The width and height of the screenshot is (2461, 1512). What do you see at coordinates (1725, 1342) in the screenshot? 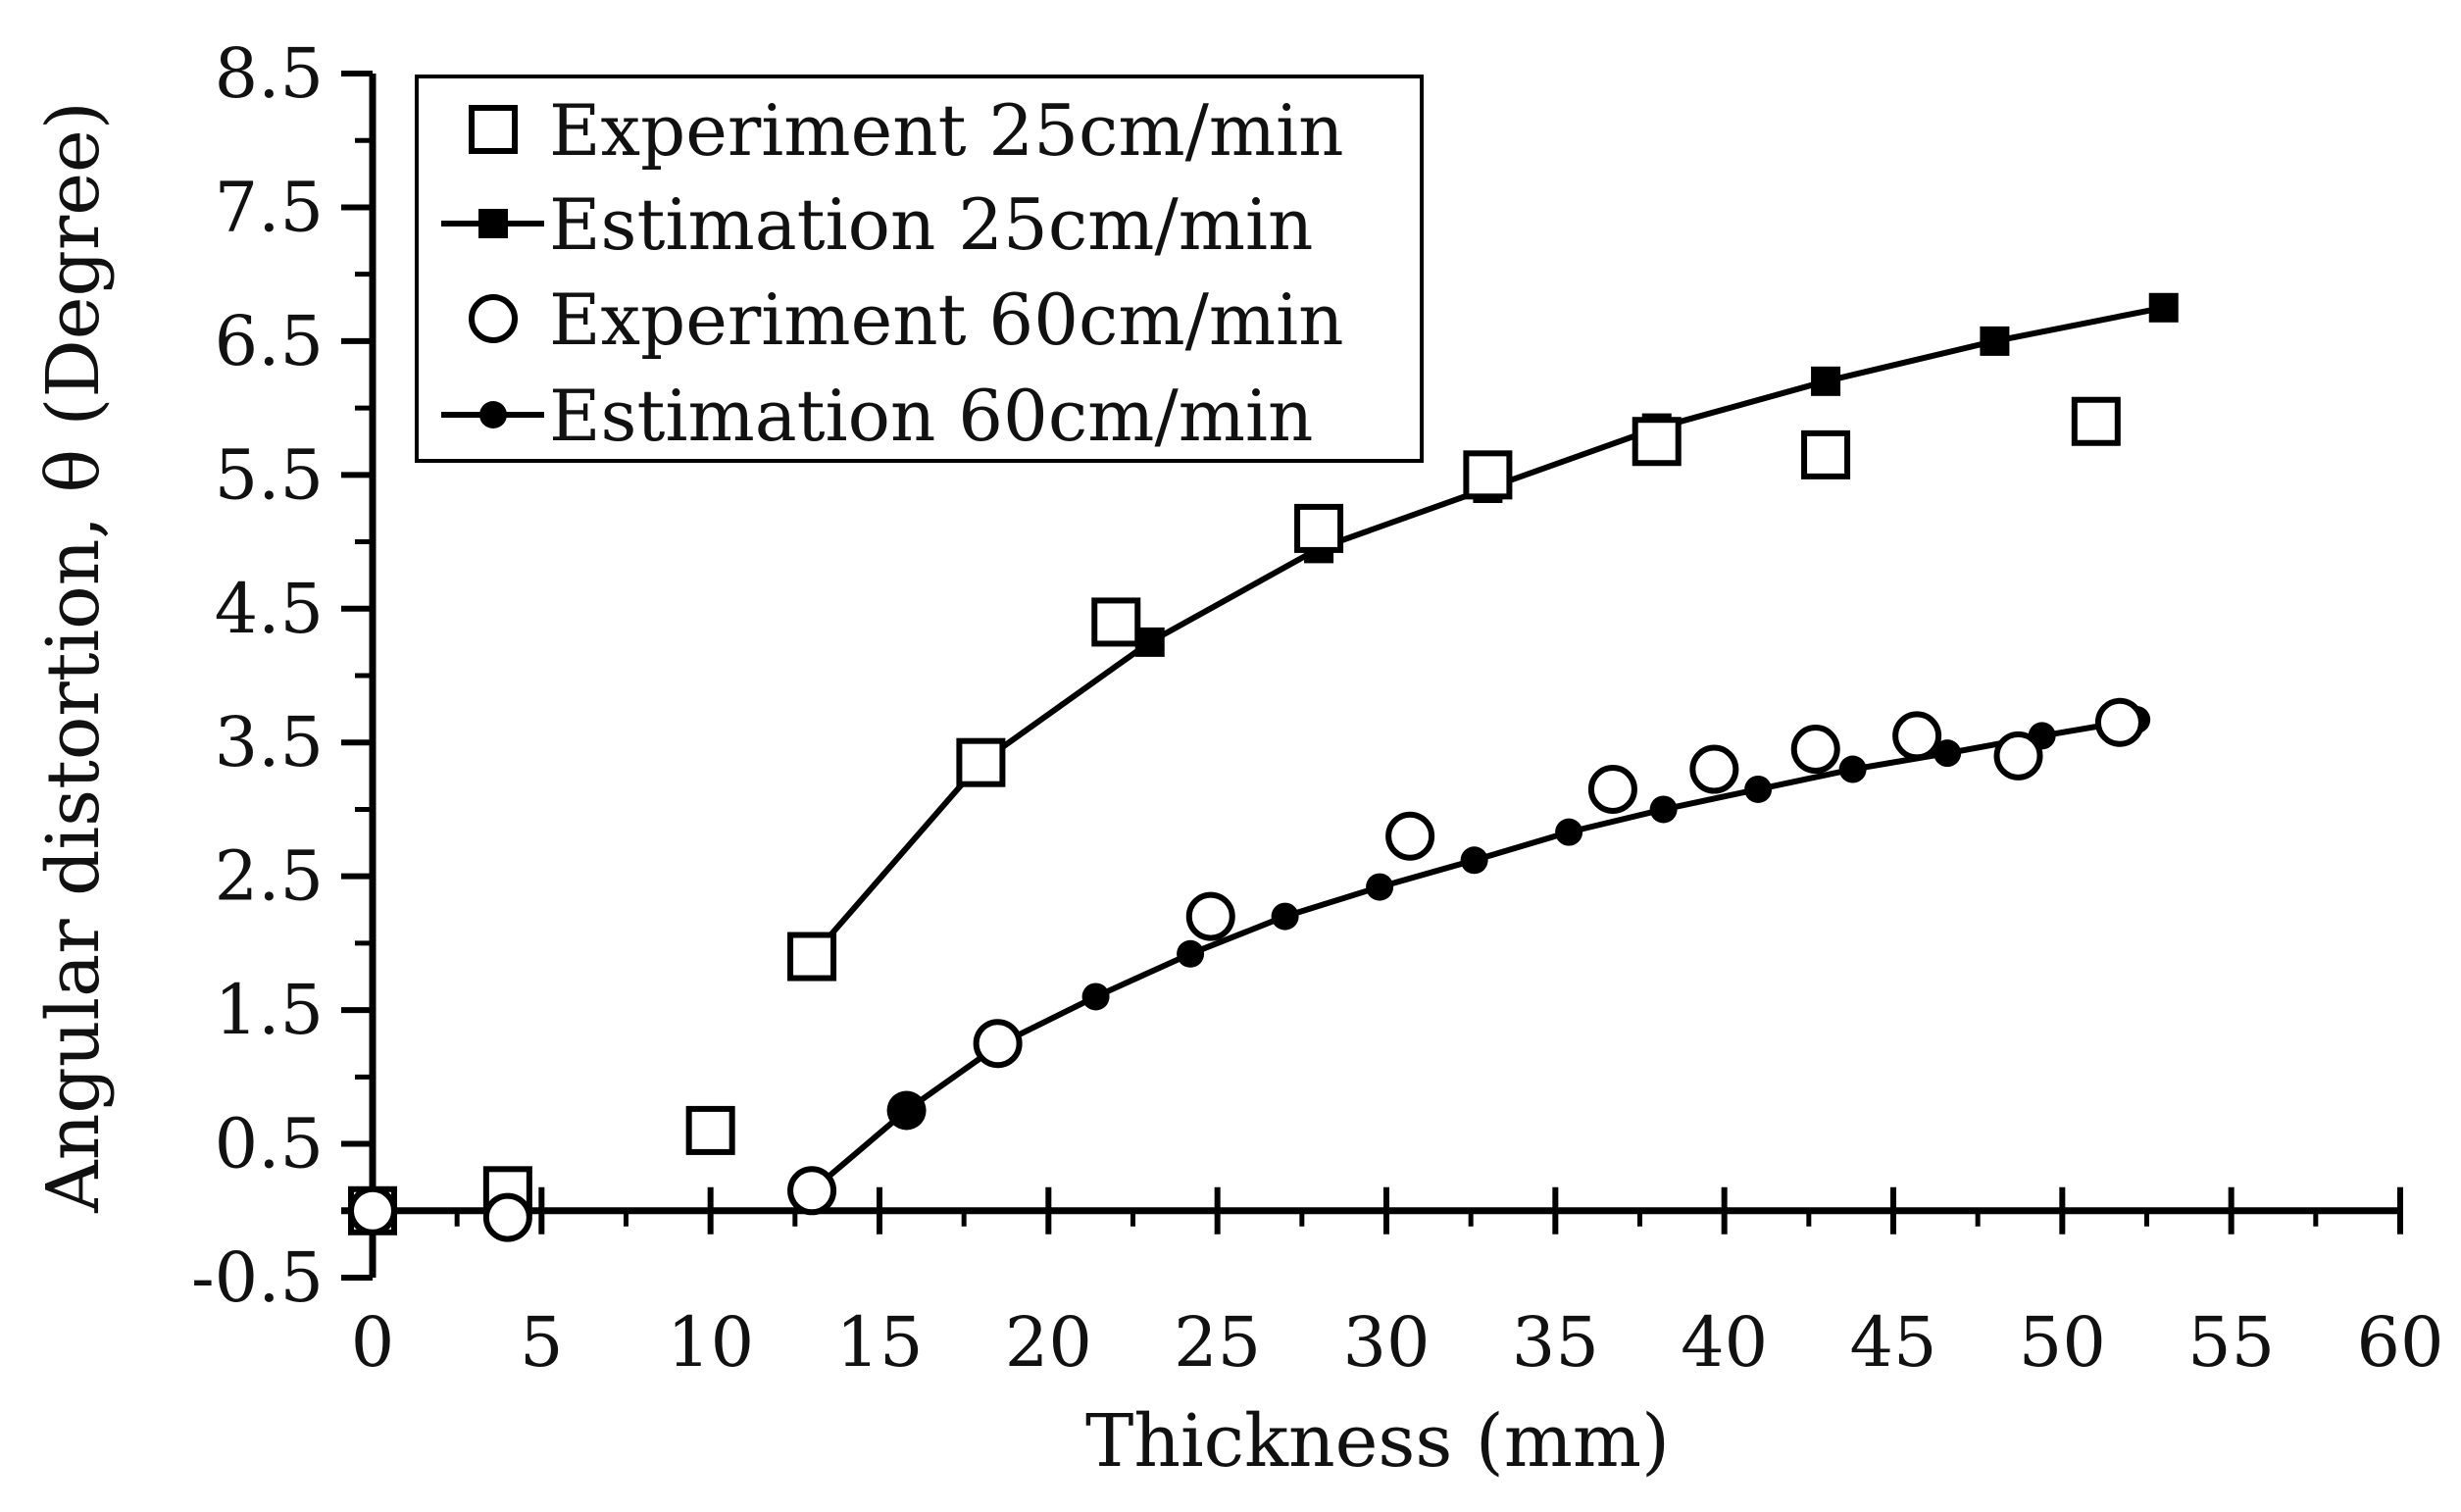
I see `x-tick-label: 40` at bounding box center [1725, 1342].